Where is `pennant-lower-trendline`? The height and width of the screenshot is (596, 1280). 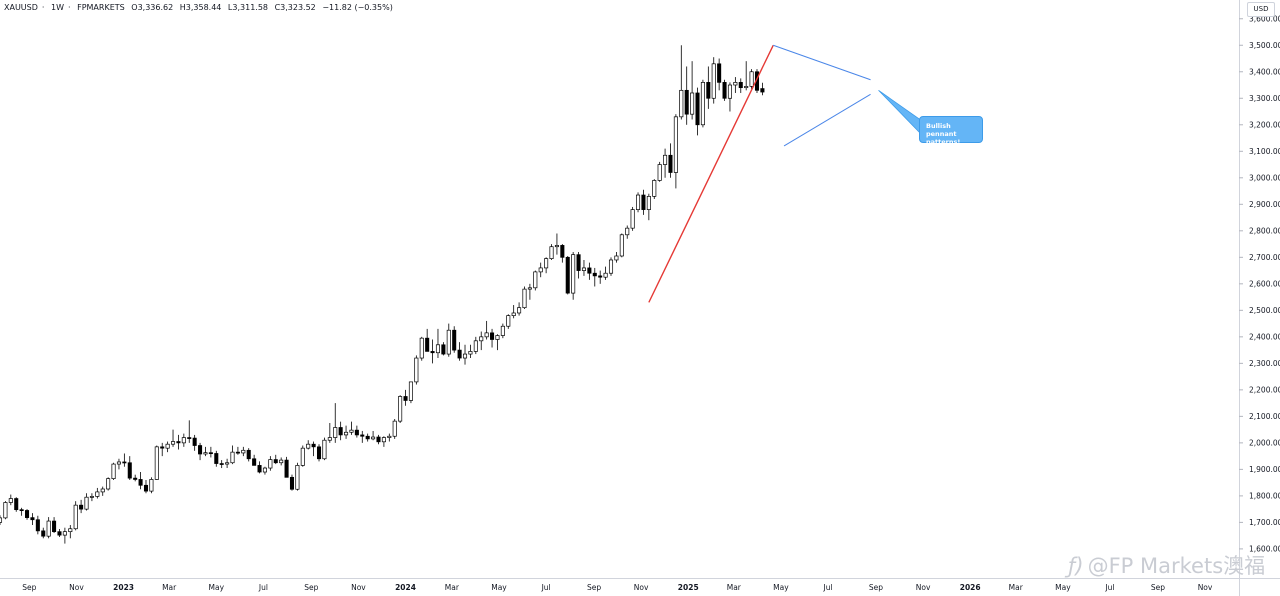
pennant-lower-trendline is located at coordinates (827, 120).